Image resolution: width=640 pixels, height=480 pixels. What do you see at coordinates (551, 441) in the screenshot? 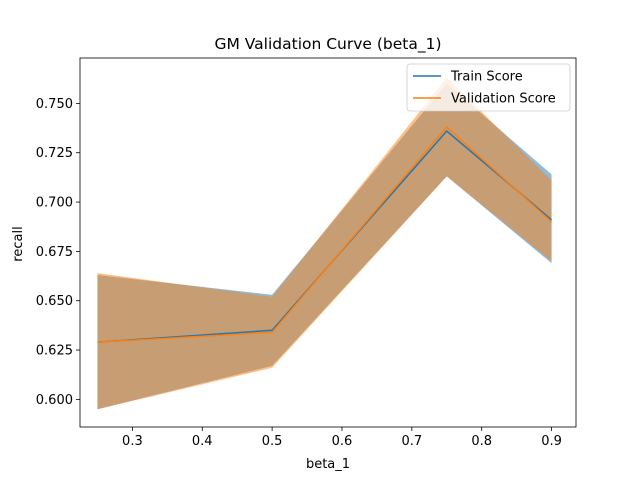
I see `x-tick-label-6: 0.9` at bounding box center [551, 441].